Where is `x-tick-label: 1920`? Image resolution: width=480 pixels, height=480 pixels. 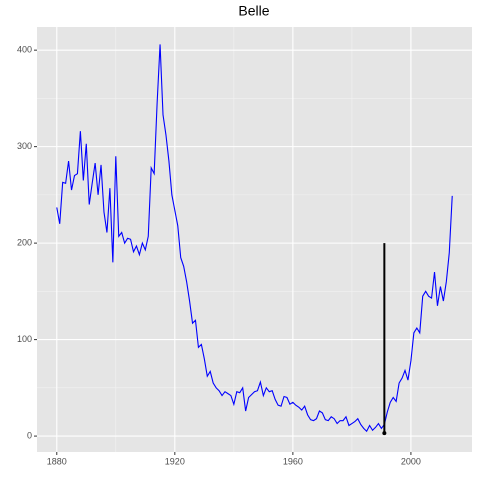
x-tick-label: 1920 is located at coordinates (175, 461).